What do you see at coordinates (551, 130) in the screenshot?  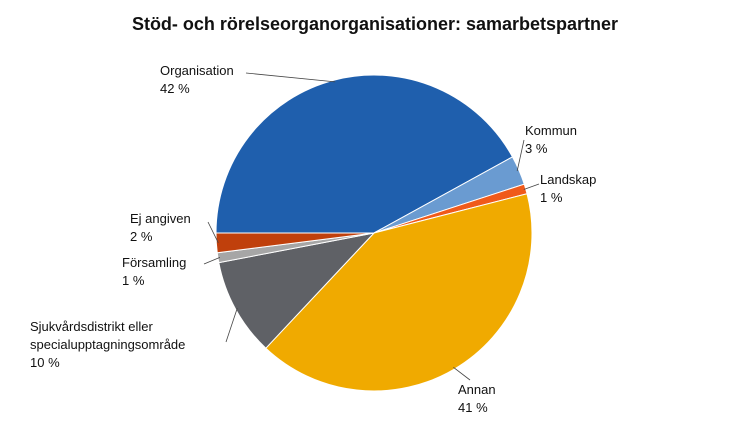 I see `category-label: Kommun` at bounding box center [551, 130].